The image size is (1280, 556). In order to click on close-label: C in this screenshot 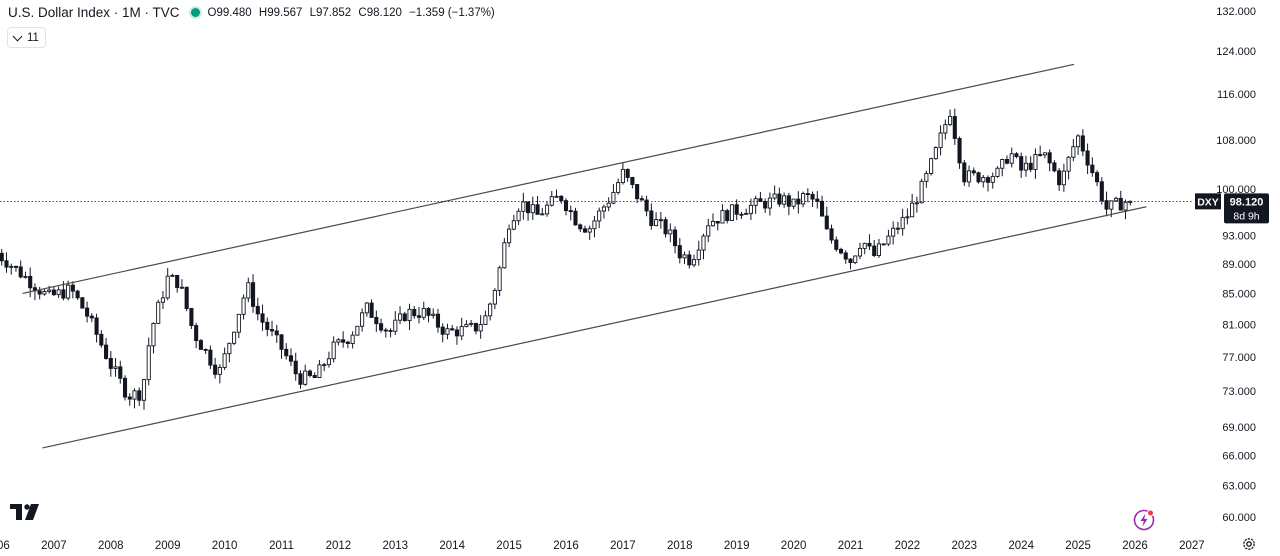, I will do `click(362, 12)`.